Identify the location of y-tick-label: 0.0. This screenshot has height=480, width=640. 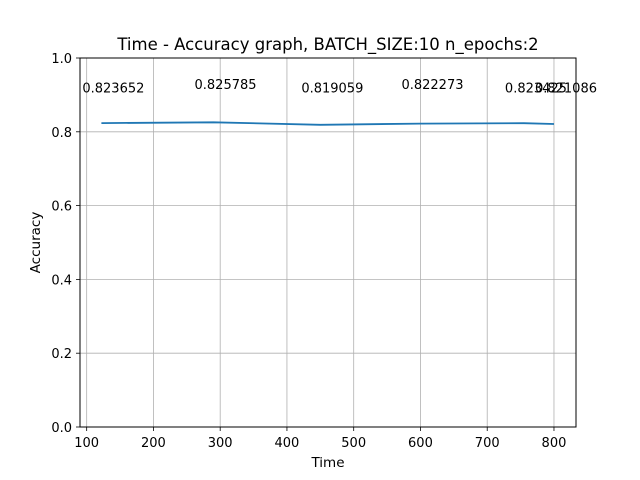
(61, 428).